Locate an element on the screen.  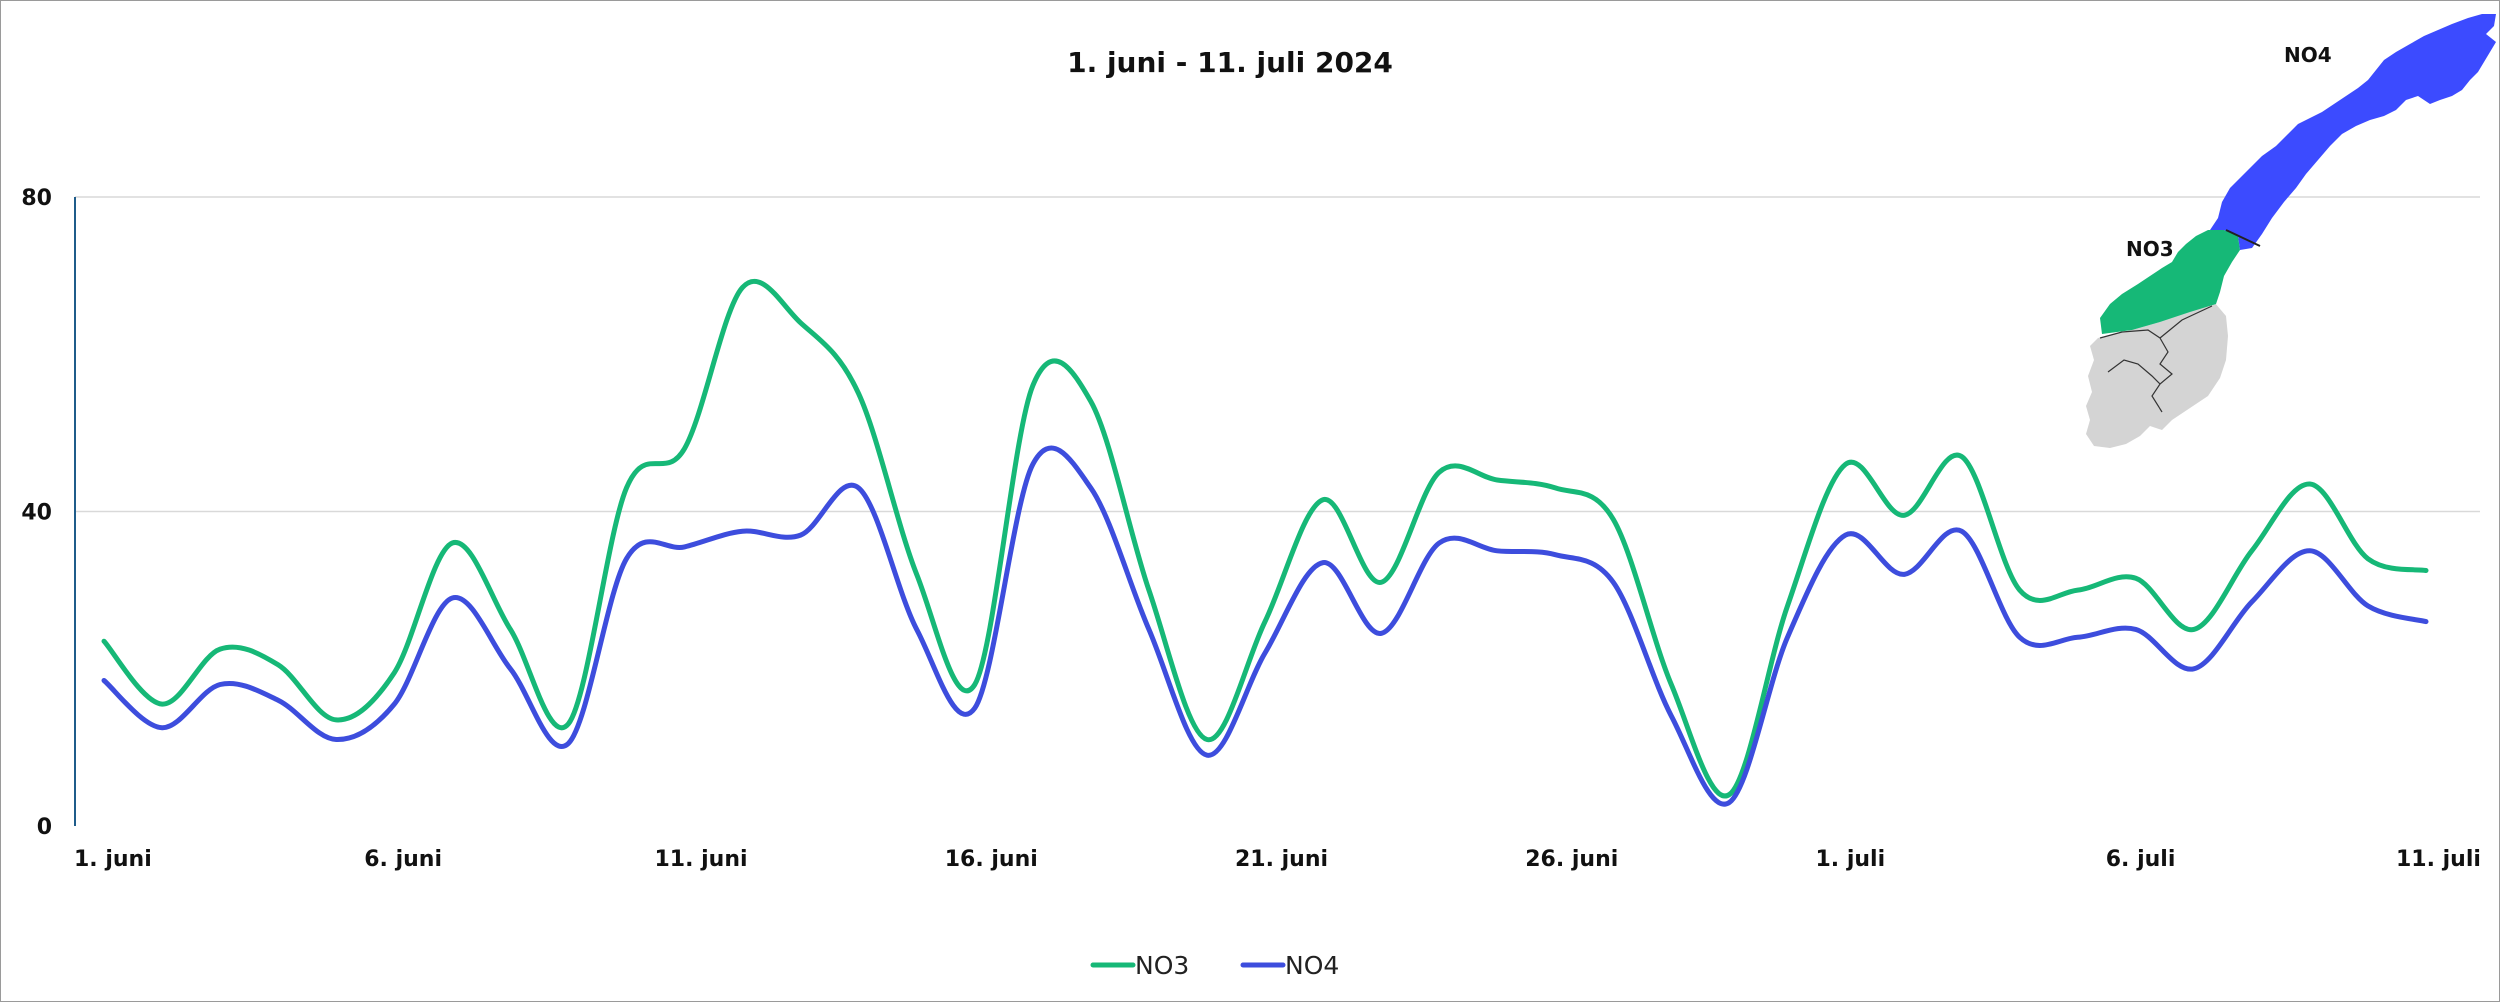
y-tick-labels: 0 40 80 is located at coordinates (36, 513).